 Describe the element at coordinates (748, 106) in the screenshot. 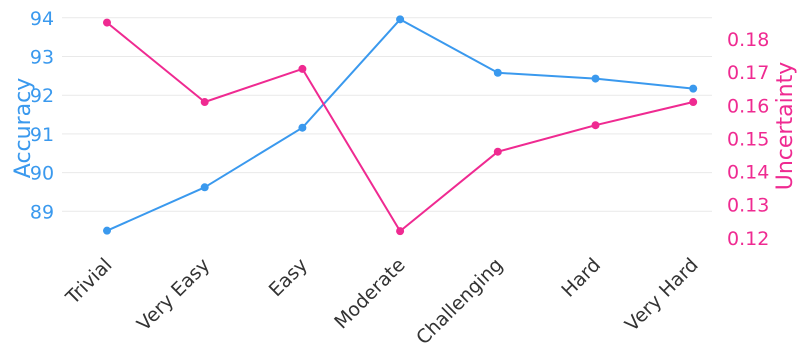

I see `right-tick-label: 0.16` at that location.